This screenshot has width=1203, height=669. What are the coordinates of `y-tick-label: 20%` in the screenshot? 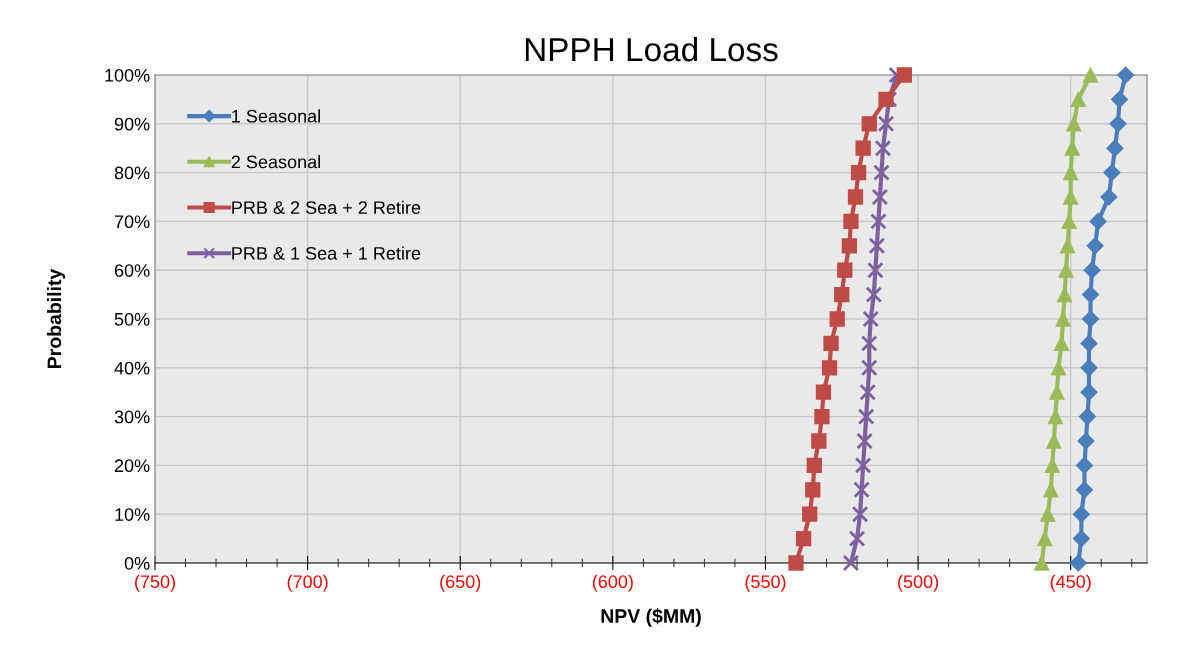 It's located at (132, 466).